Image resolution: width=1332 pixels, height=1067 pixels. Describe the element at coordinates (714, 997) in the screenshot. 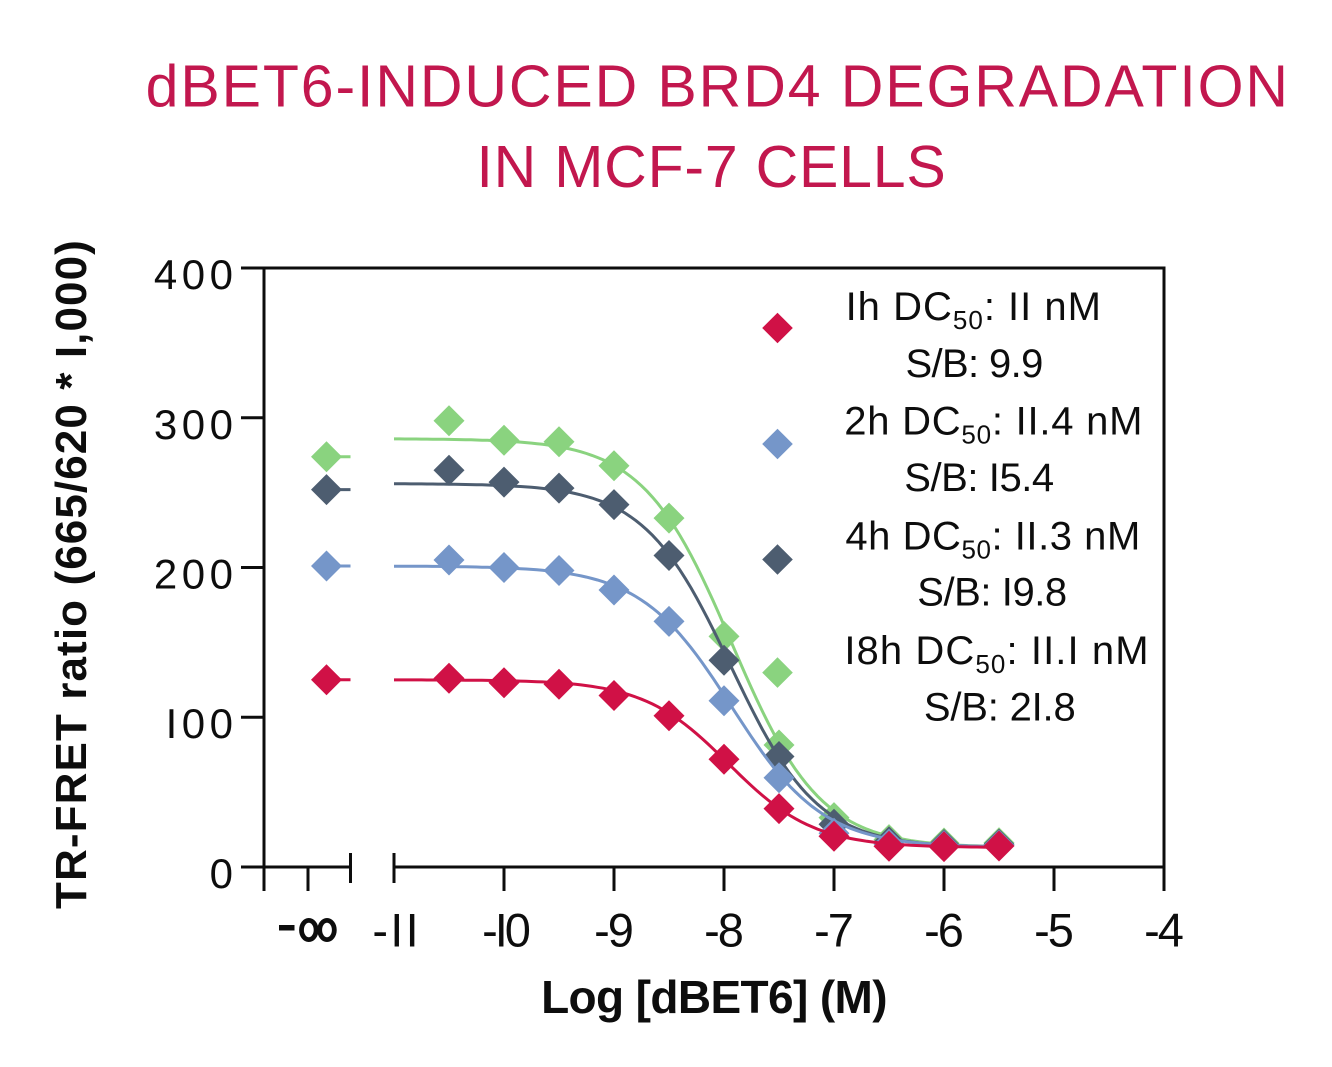

I see `svg-text: Log [dBET6] (M)` at that location.